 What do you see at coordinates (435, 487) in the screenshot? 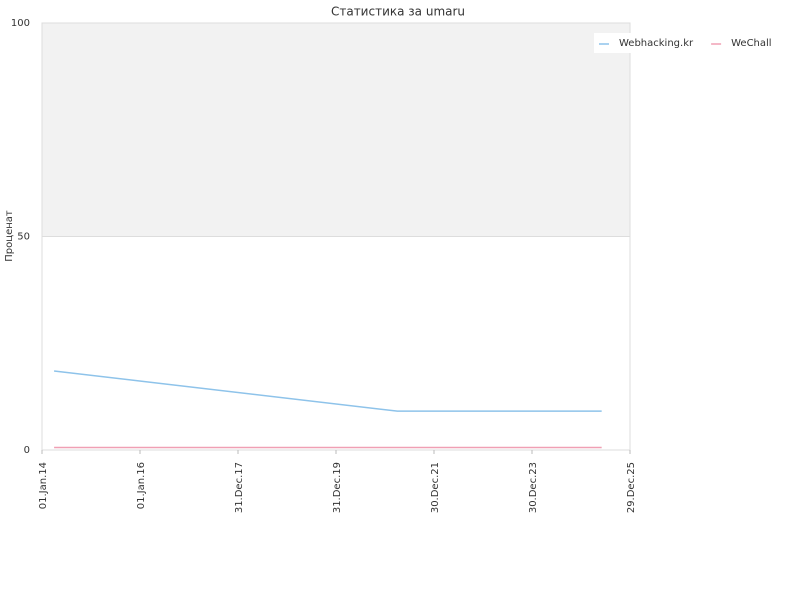
I see `x-tick-label: 30.Dec.21` at bounding box center [435, 487].